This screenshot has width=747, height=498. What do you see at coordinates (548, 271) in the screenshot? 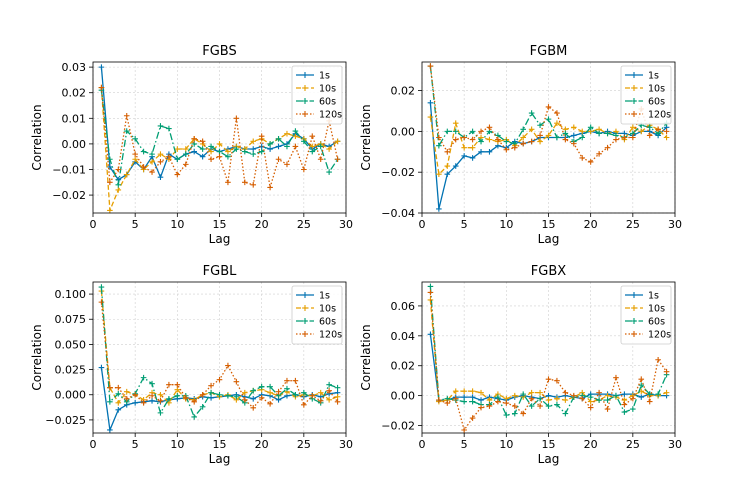
I see `chart-title: FGBX` at bounding box center [548, 271].